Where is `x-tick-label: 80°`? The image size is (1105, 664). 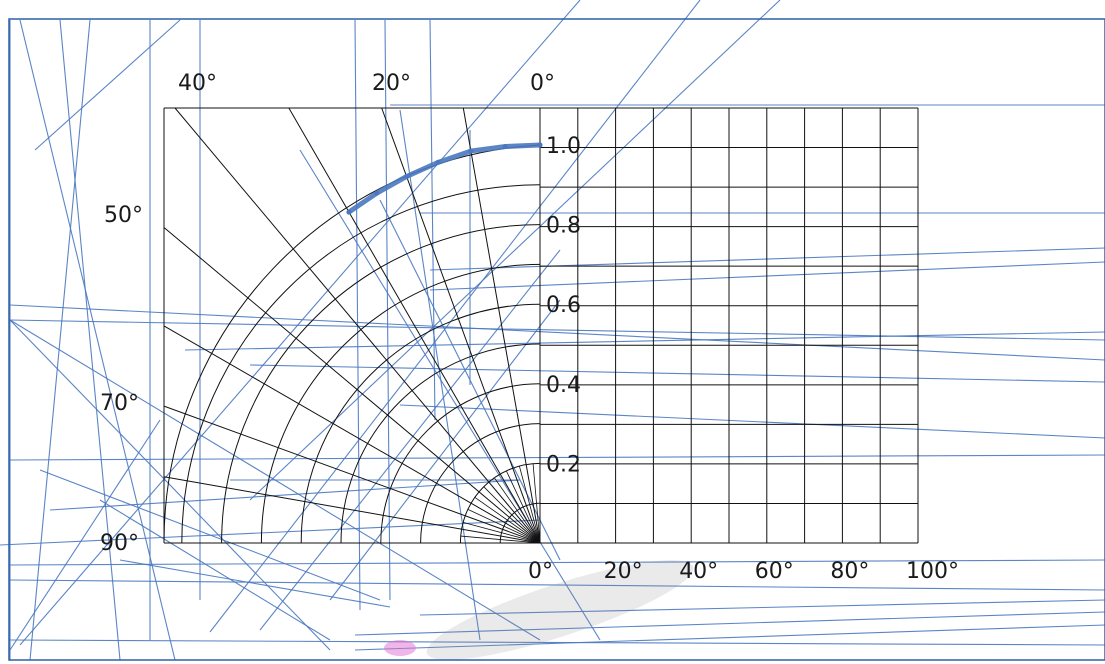 x-tick-label: 80° is located at coordinates (849, 571).